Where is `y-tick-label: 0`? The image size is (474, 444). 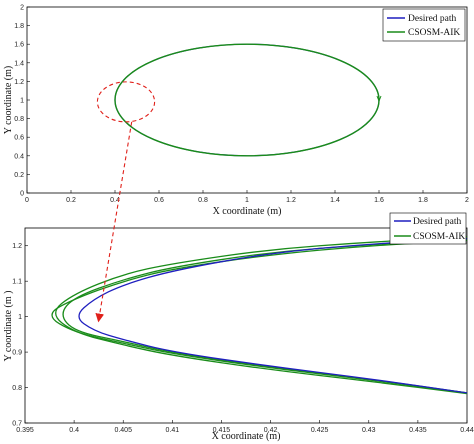
y-tick-label: 0 is located at coordinates (22, 194).